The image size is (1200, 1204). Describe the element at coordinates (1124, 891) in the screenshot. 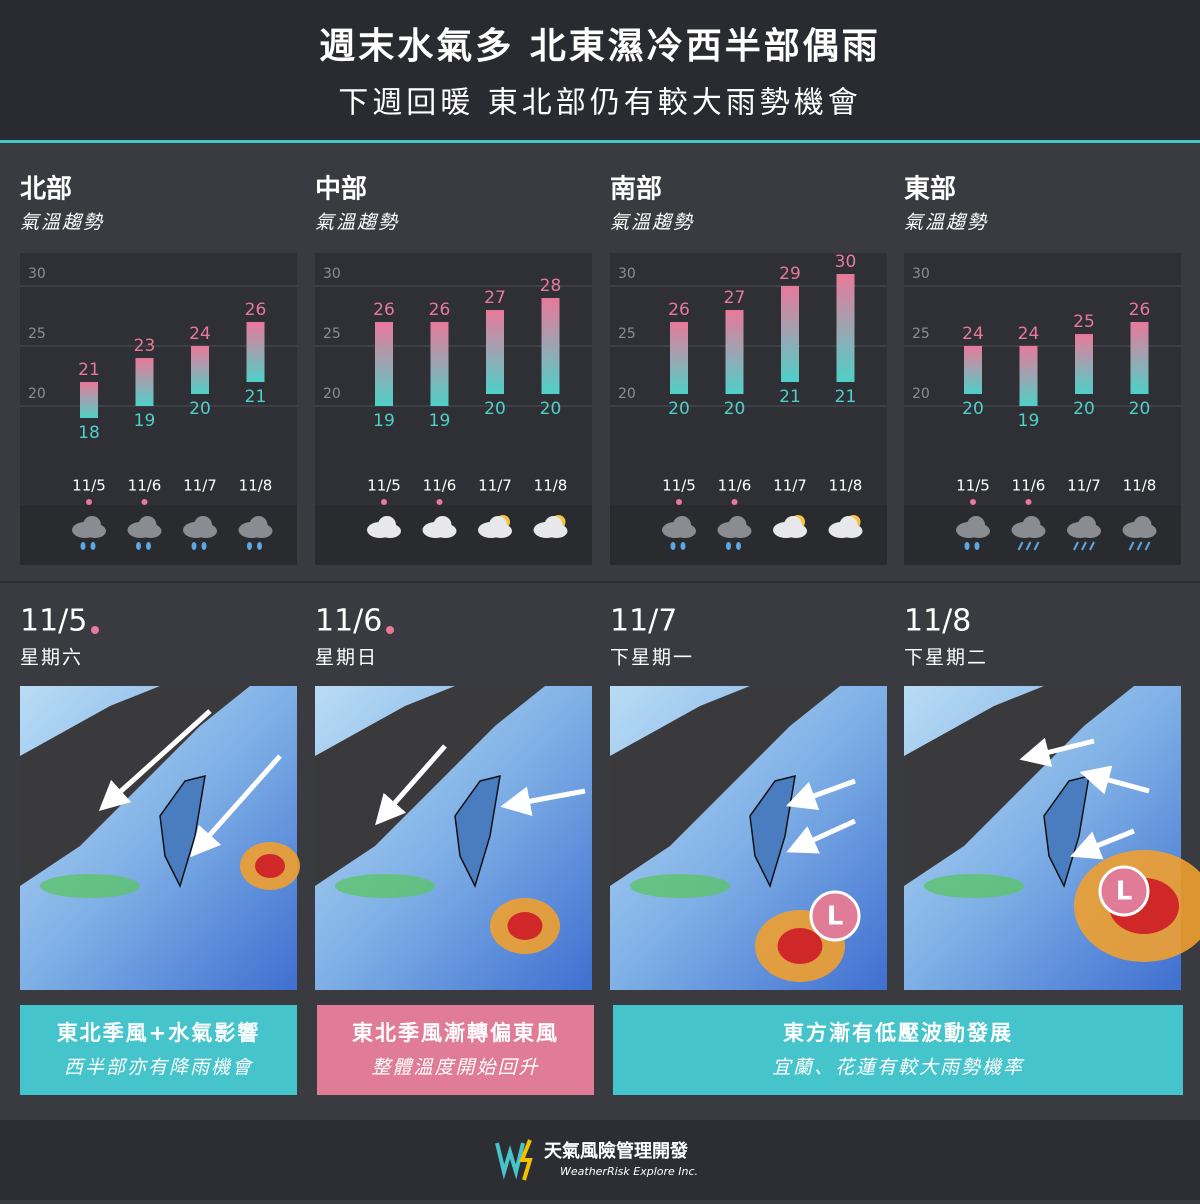

I see `low-marker` at that location.